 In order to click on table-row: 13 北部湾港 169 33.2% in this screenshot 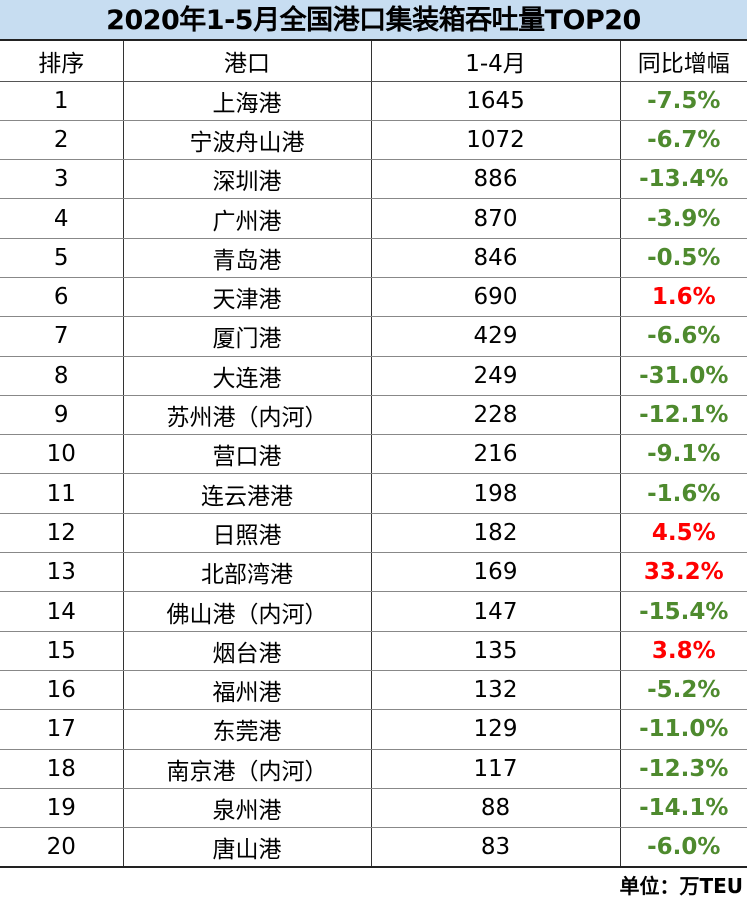, I will do `click(373, 572)`.